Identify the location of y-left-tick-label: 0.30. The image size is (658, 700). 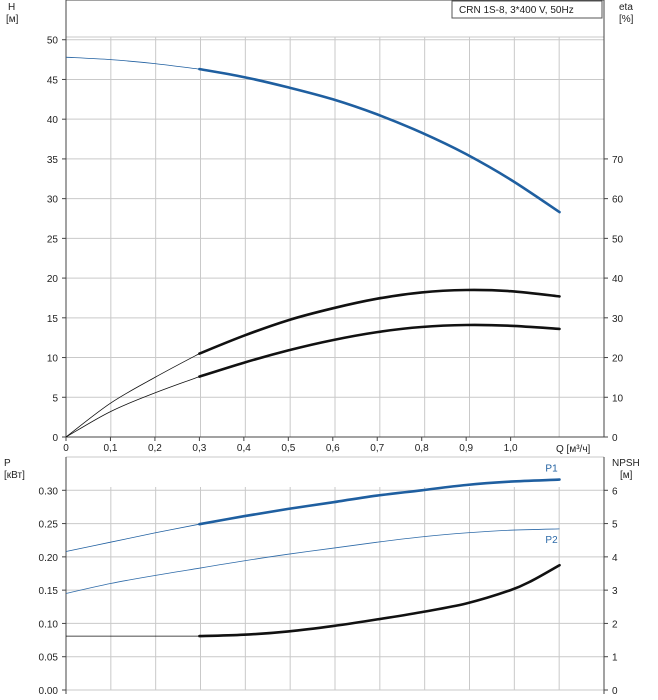
(49, 491).